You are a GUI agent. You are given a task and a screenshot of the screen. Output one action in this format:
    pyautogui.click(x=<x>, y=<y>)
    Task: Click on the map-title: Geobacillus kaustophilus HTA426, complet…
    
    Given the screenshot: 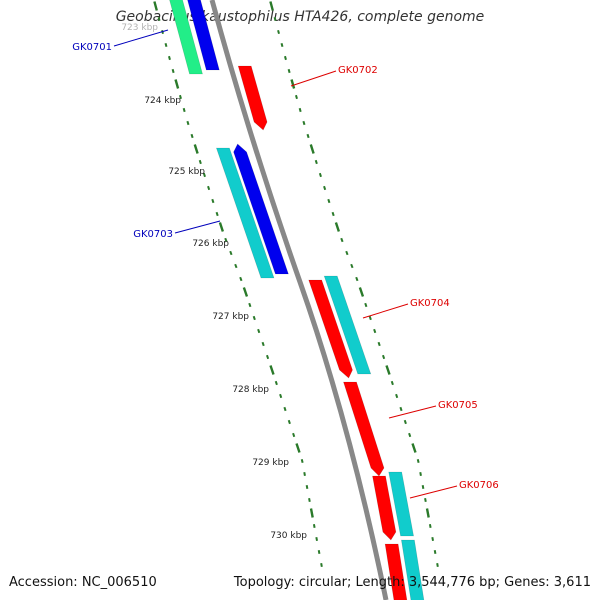 What is the action you would take?
    pyautogui.click(x=300, y=17)
    